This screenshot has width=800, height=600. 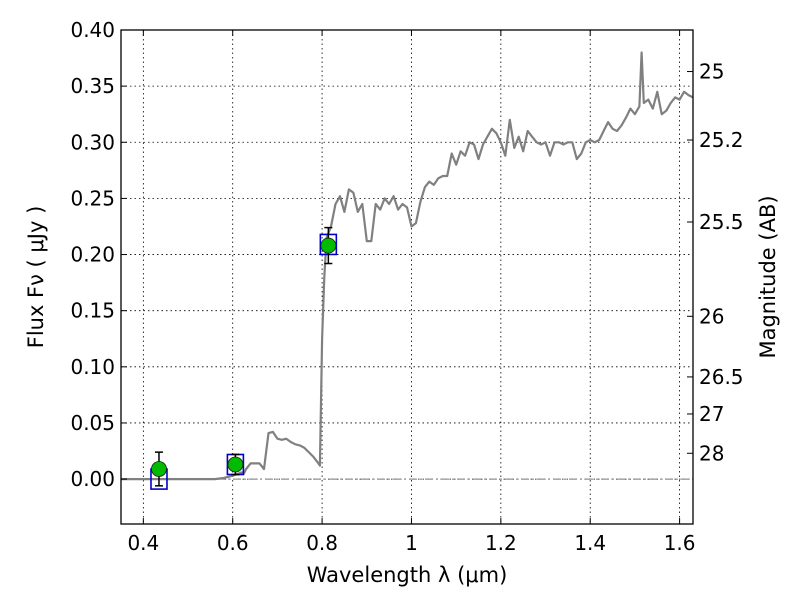 I want to click on y-tick-label: 0.40, so click(x=92, y=30).